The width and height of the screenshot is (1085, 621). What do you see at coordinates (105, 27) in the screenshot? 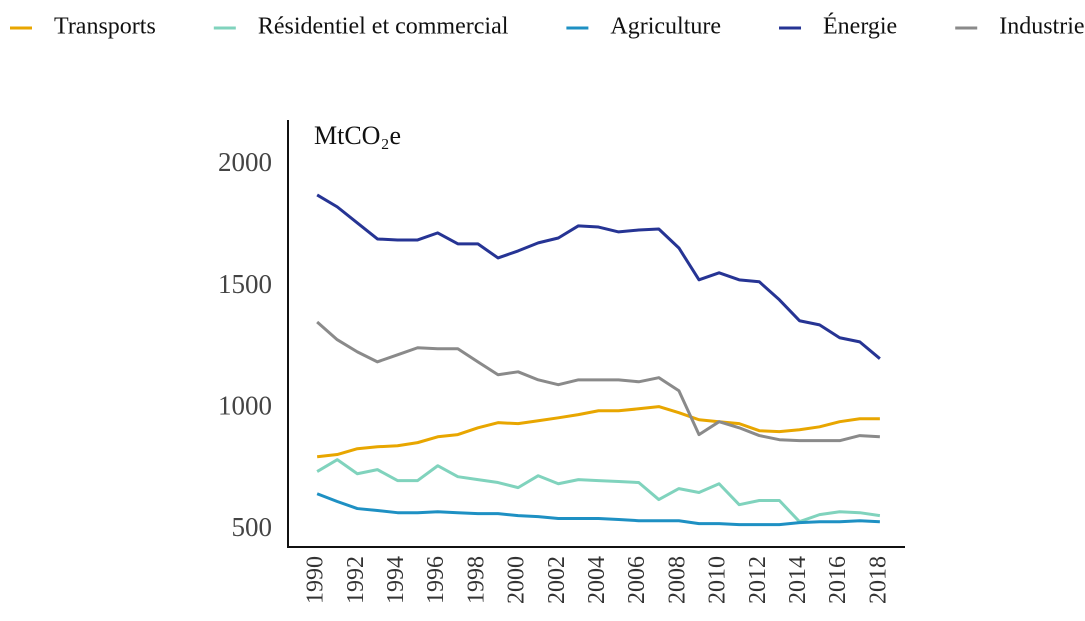
I see `legend-label: Transports` at bounding box center [105, 27].